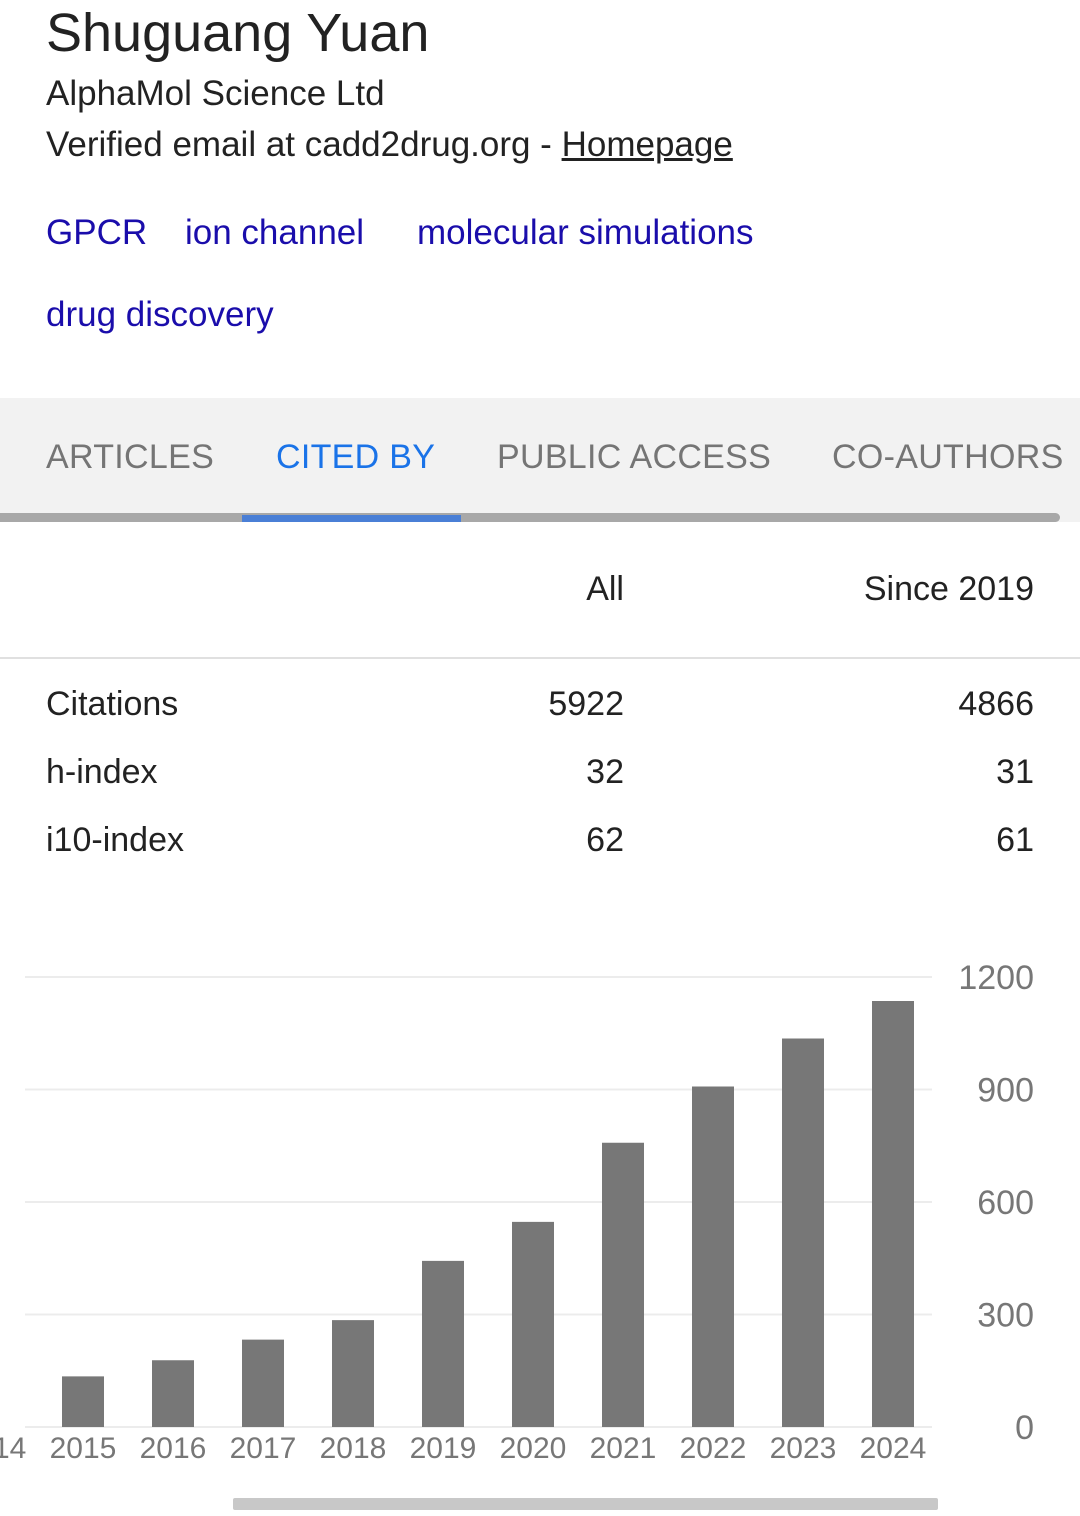 The image size is (1080, 1516). Describe the element at coordinates (893, 1448) in the screenshot. I see `x-tick-label-2024: 2024` at that location.